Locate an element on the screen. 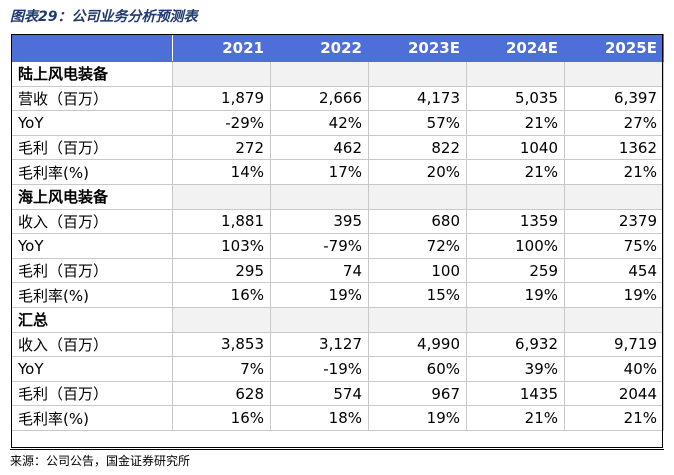  table-row: 毛利率(%) 14% 17% 20% 21% 21% is located at coordinates (337, 172).